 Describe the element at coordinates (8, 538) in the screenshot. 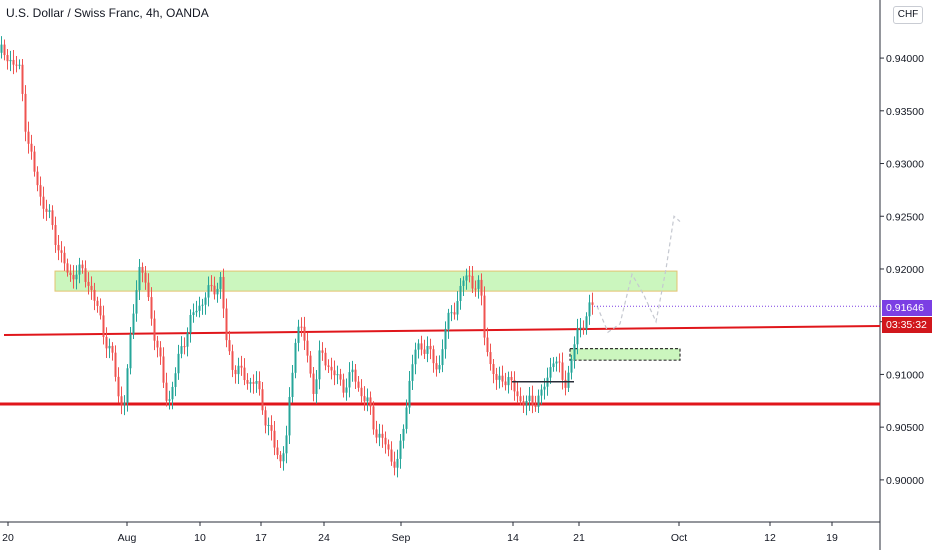

I see `date-tick-label: 20` at that location.